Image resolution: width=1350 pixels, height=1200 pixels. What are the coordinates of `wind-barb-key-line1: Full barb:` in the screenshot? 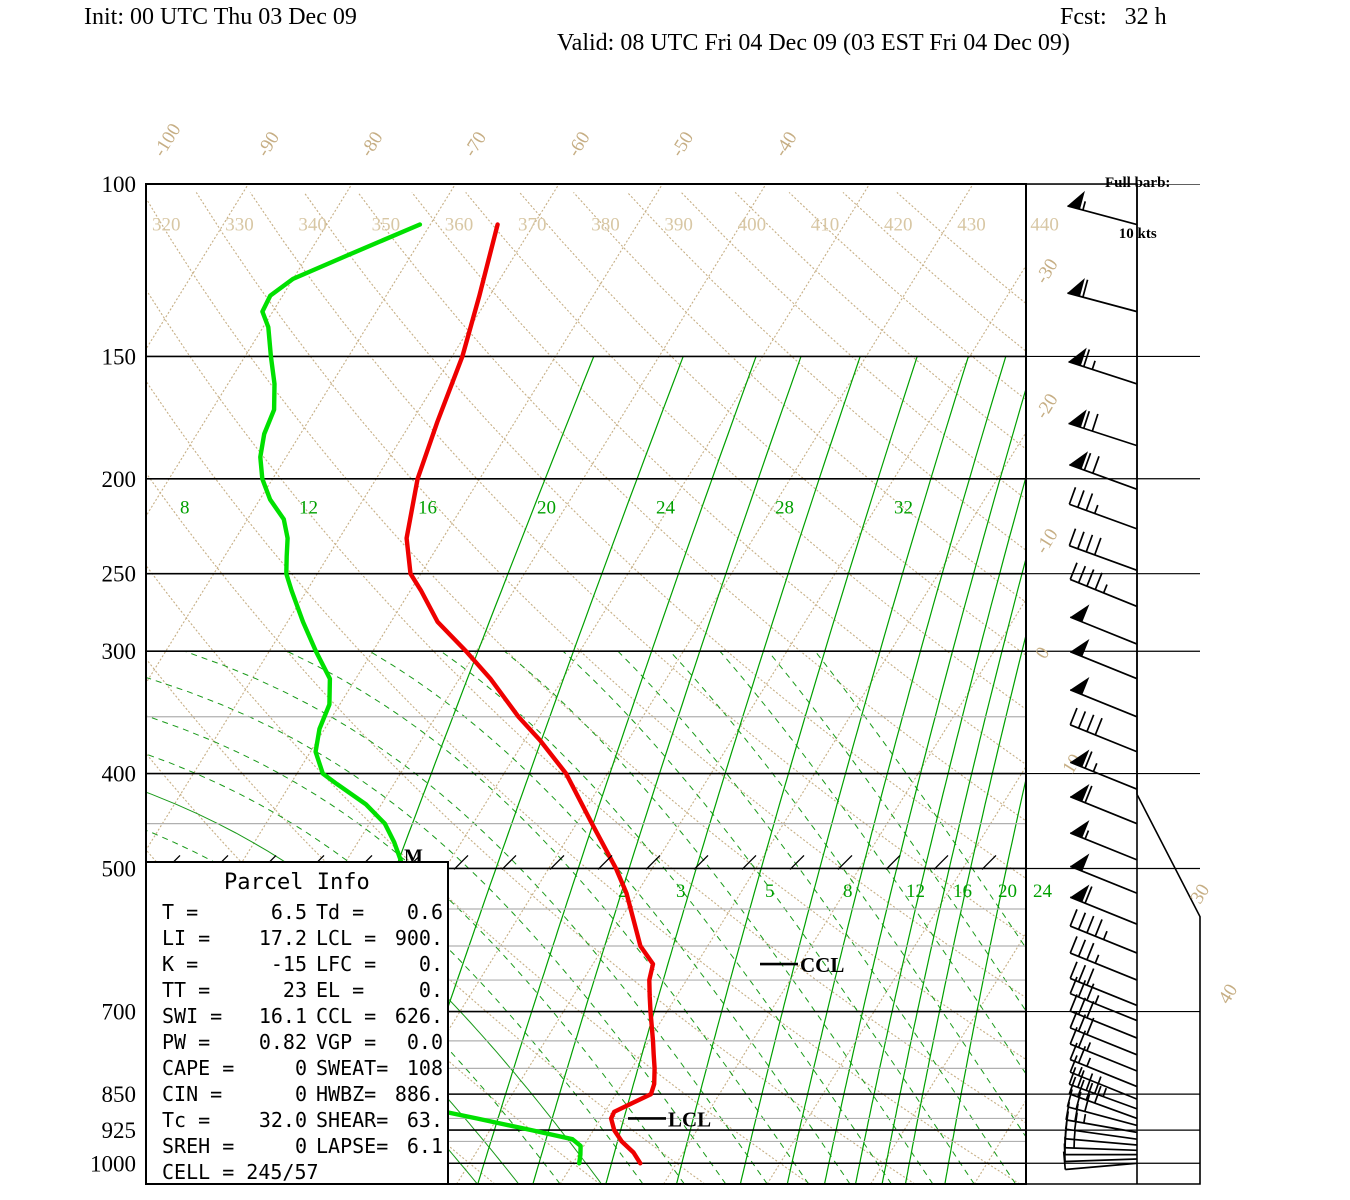 It's located at (1138, 182).